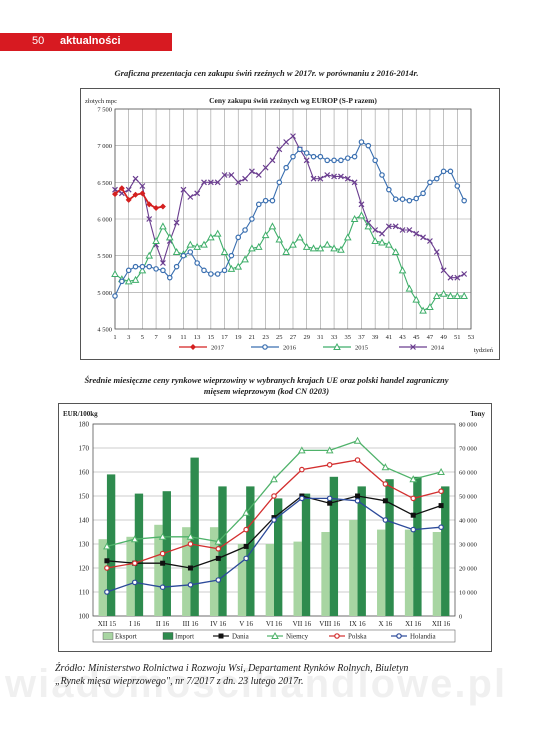 The width and height of the screenshot is (533, 750). What do you see at coordinates (184, 637) in the screenshot?
I see `chart2-legend-label: Import` at bounding box center [184, 637].